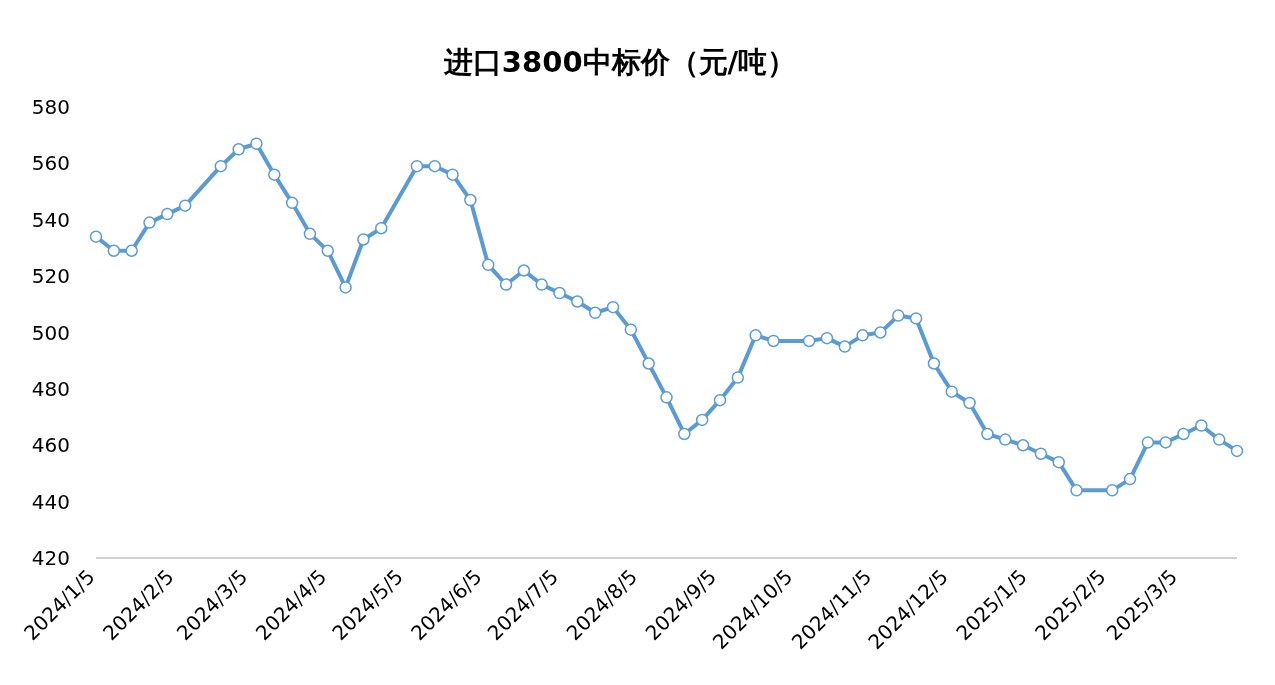 This screenshot has width=1275, height=685. What do you see at coordinates (50, 276) in the screenshot?
I see `y-tick-label: 520` at bounding box center [50, 276].